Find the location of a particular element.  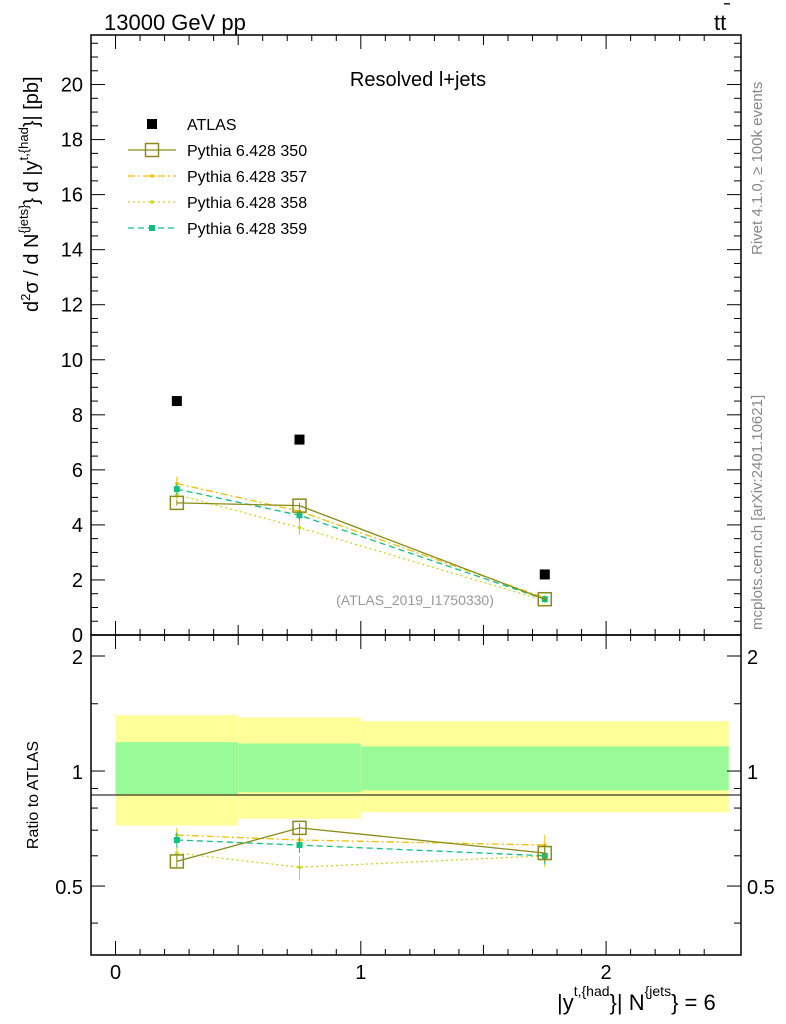

ratio-y-tick-label-right: 0.5 is located at coordinates (761, 888).